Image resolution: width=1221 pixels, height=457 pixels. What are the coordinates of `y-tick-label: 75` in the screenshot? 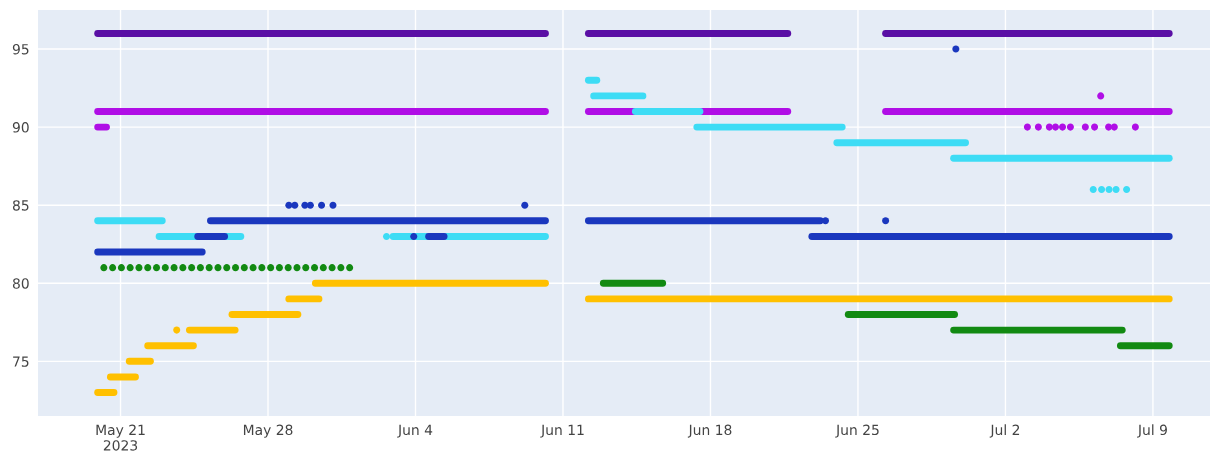 It's located at (21, 361).